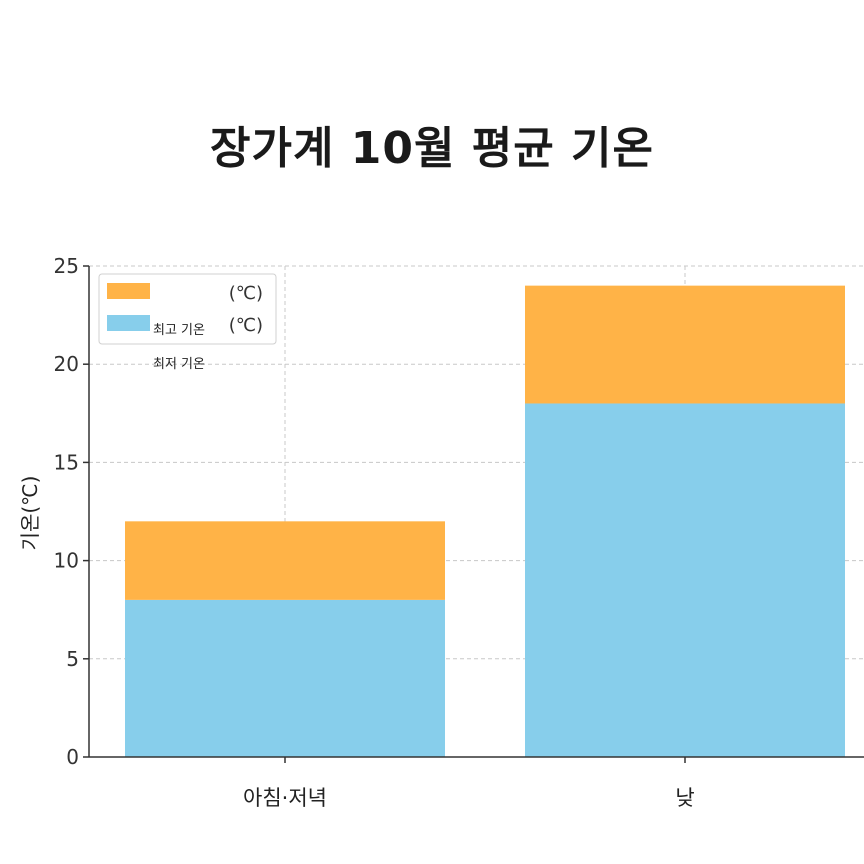 This screenshot has width=864, height=864. Describe the element at coordinates (72, 757) in the screenshot. I see `y-tick-label: 0` at that location.